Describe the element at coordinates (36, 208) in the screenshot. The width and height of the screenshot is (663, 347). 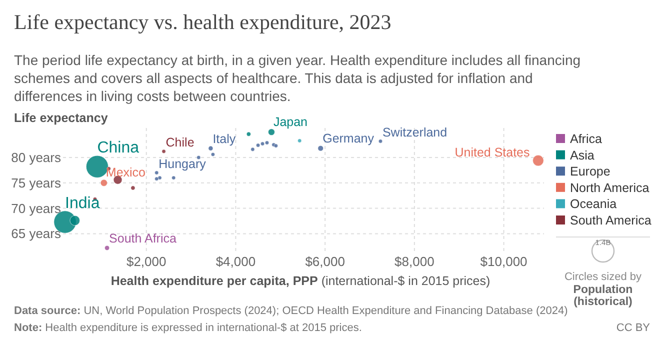
I see `y-tick-label: 70 years` at that location.